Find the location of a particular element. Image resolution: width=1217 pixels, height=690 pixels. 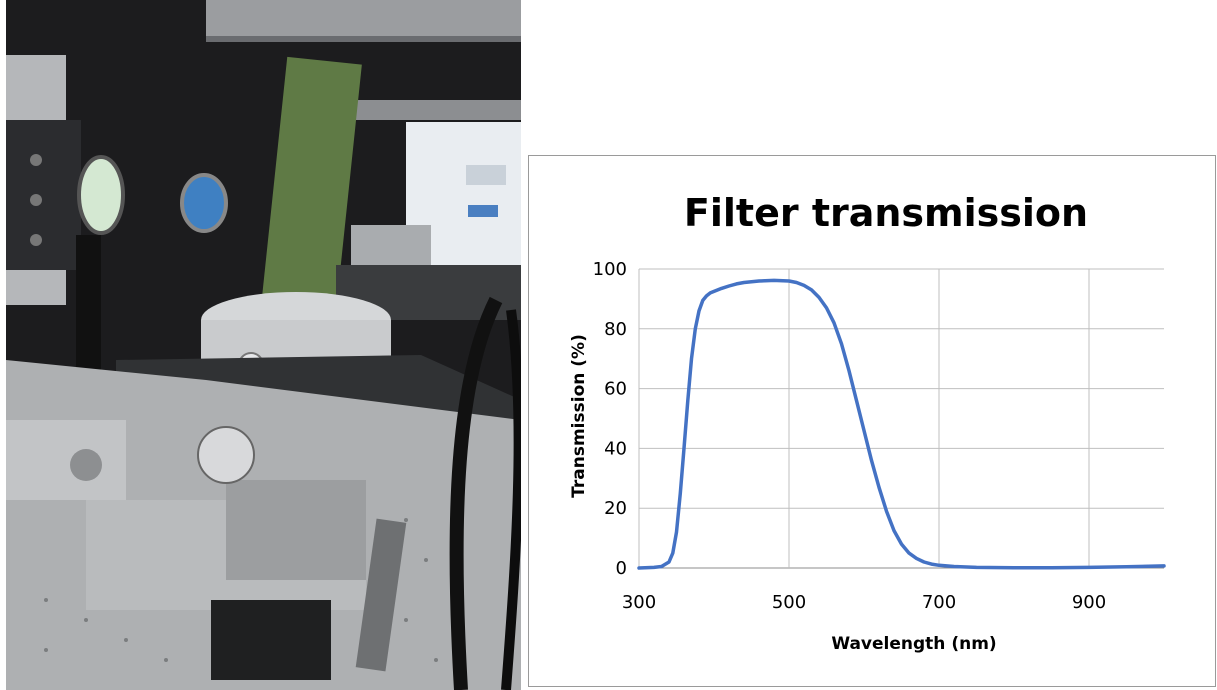

x-tick-label: 900 is located at coordinates (1089, 602).